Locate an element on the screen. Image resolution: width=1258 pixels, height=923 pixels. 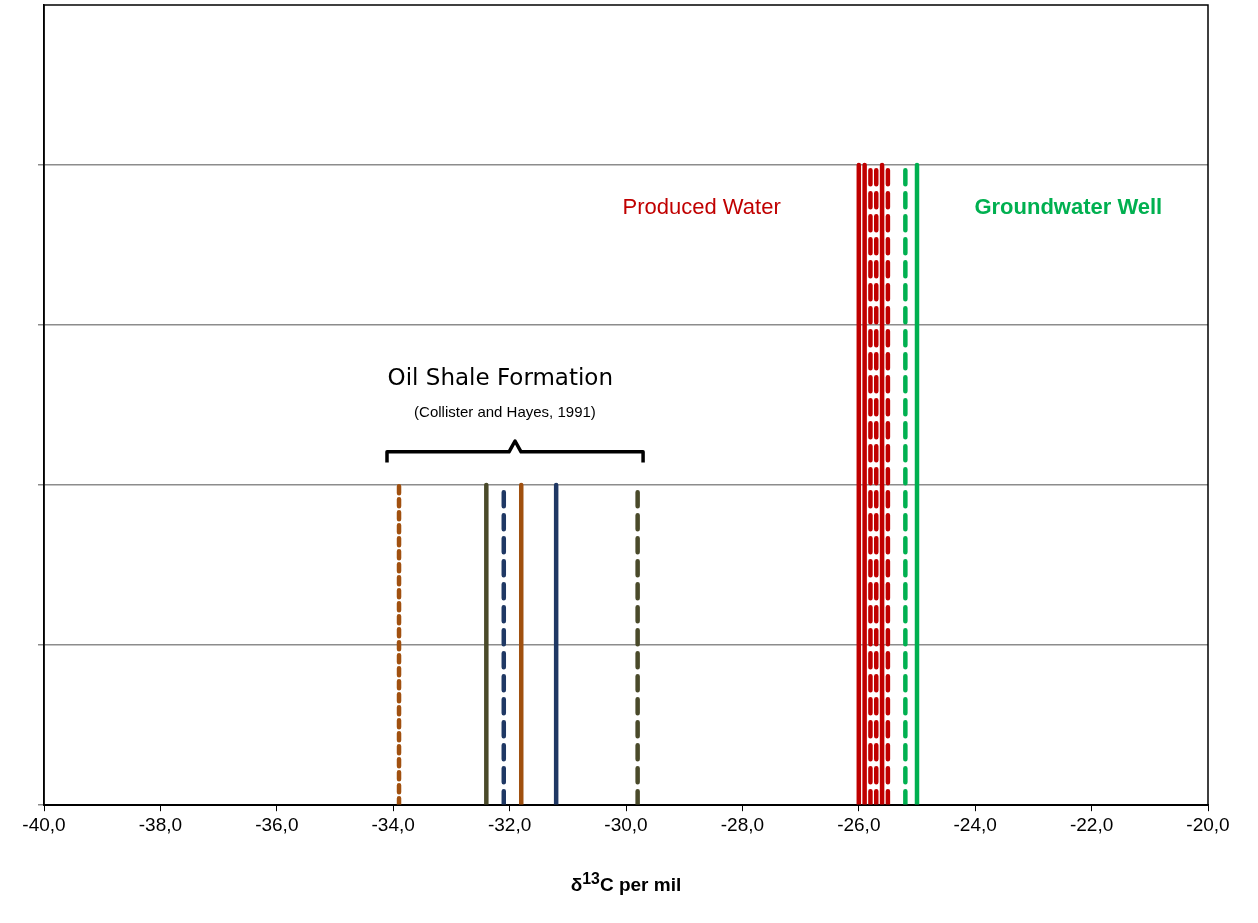
annotation: Groundwater Well is located at coordinates (1068, 207).